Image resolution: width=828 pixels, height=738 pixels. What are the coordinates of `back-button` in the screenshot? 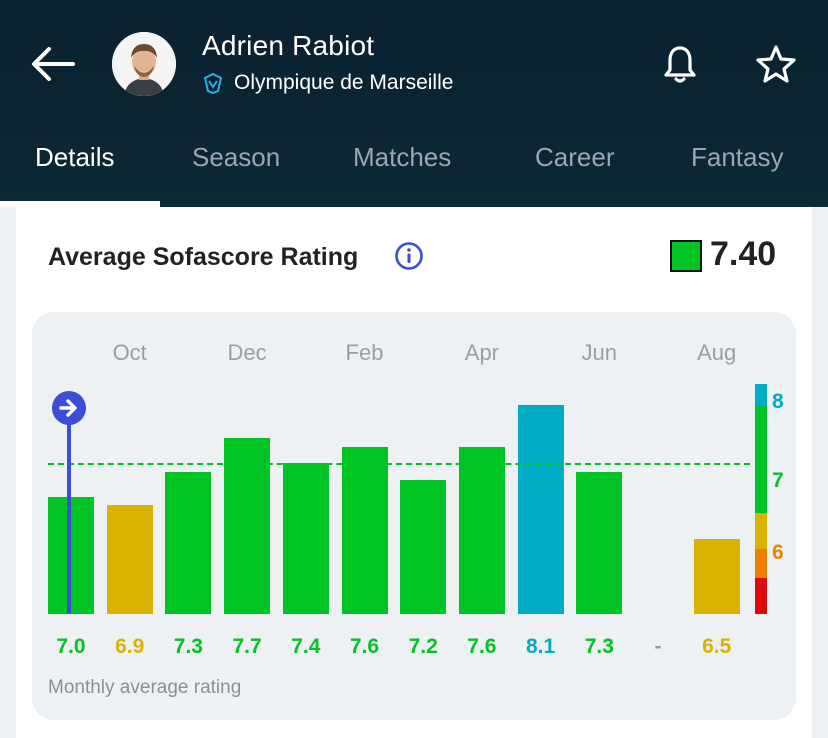 It's located at (52, 64).